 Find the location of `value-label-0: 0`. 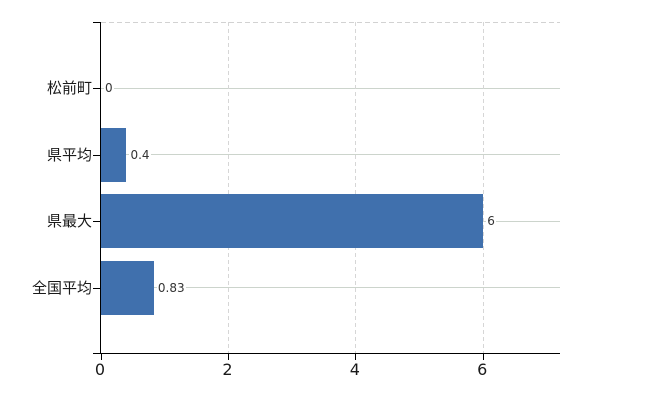

value-label-0: 0 is located at coordinates (109, 88).